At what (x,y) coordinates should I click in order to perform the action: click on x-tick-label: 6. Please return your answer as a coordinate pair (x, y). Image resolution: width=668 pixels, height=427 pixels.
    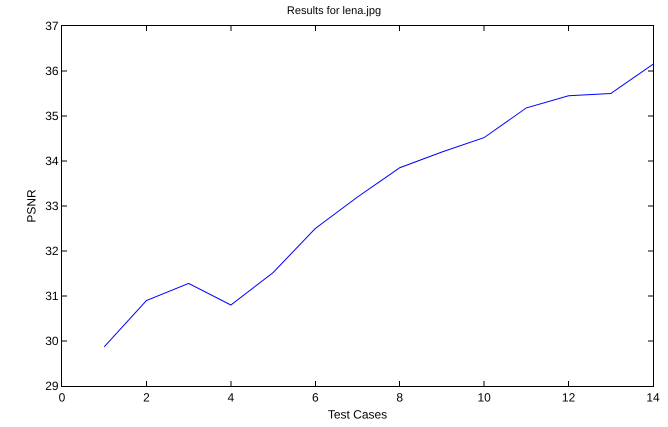
    Looking at the image, I should click on (315, 397).